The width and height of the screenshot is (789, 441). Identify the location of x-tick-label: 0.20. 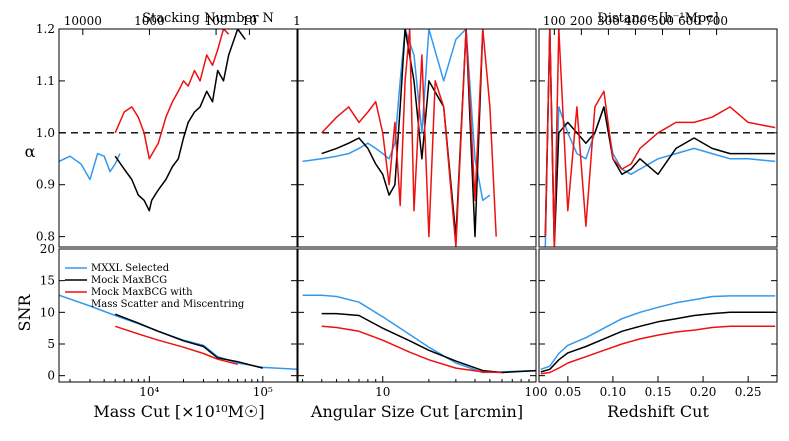
(703, 392).